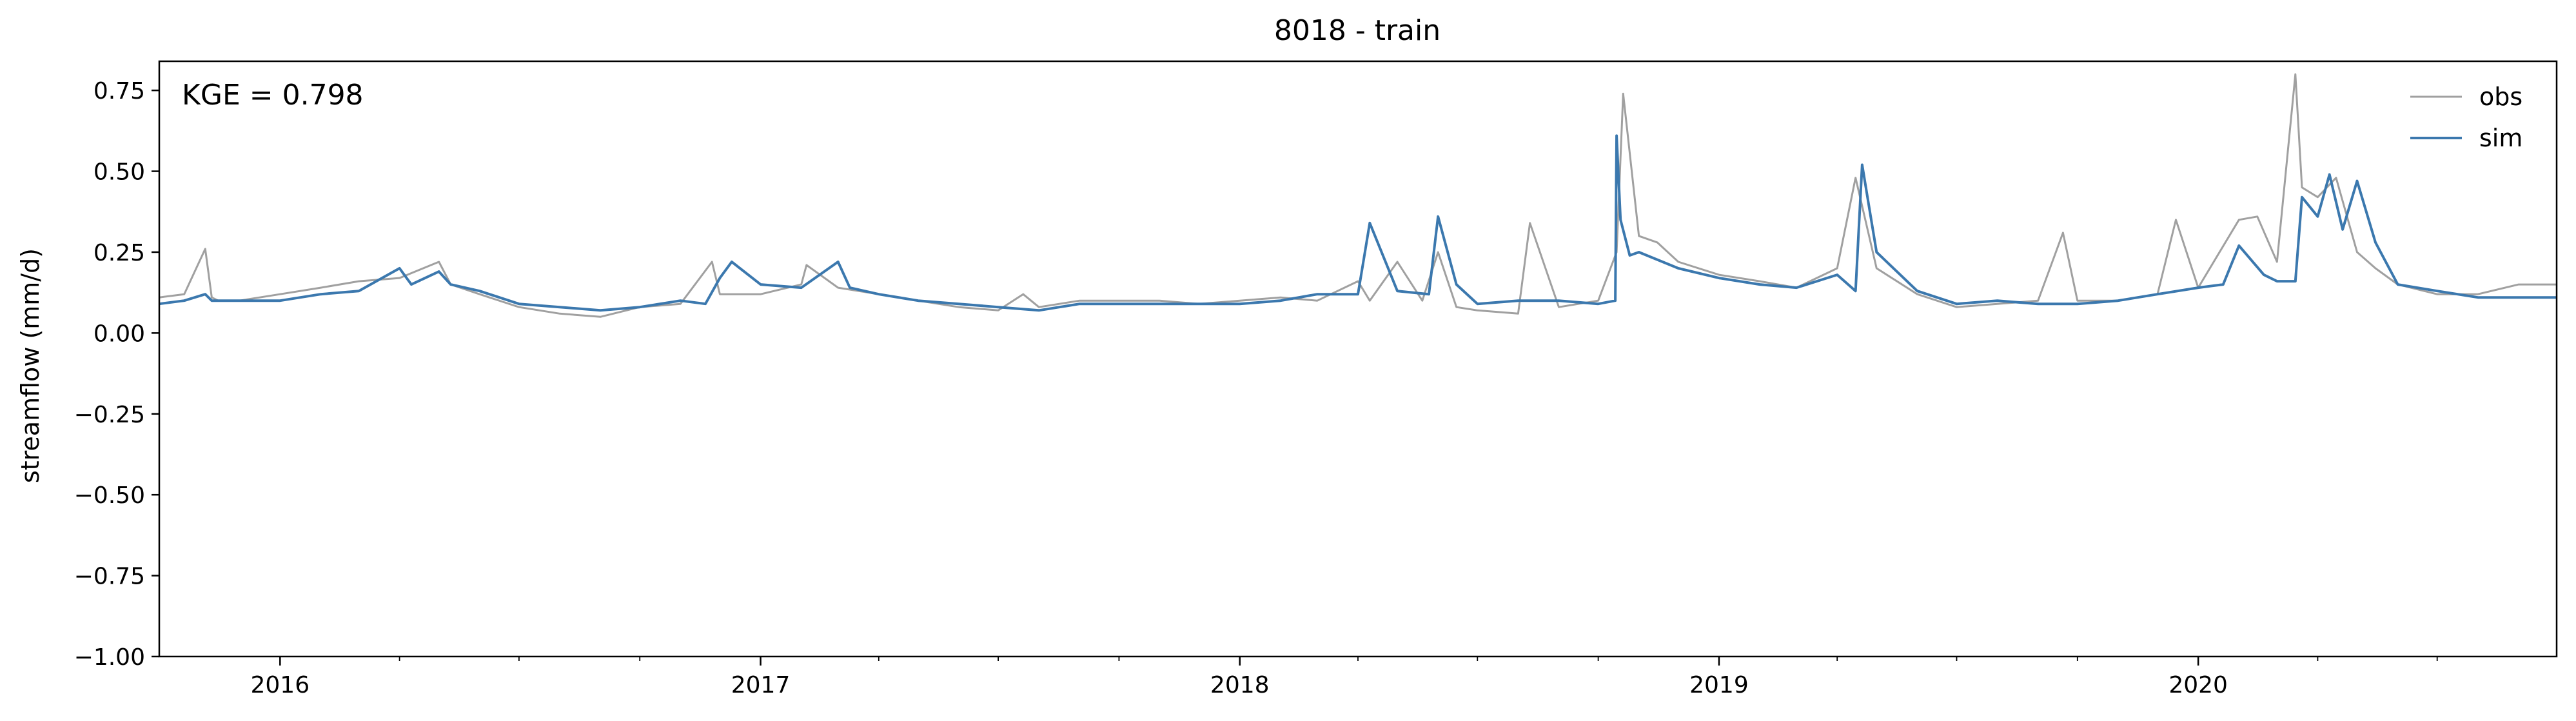 This screenshot has height=721, width=2576. I want to click on legend: obs sim, so click(2466, 117).